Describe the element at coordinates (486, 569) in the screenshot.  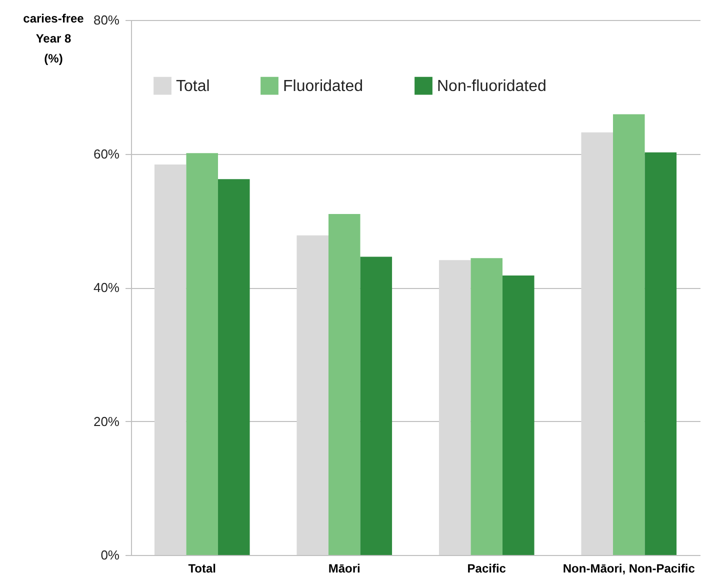
I see `x-tick-label: Pacific` at that location.